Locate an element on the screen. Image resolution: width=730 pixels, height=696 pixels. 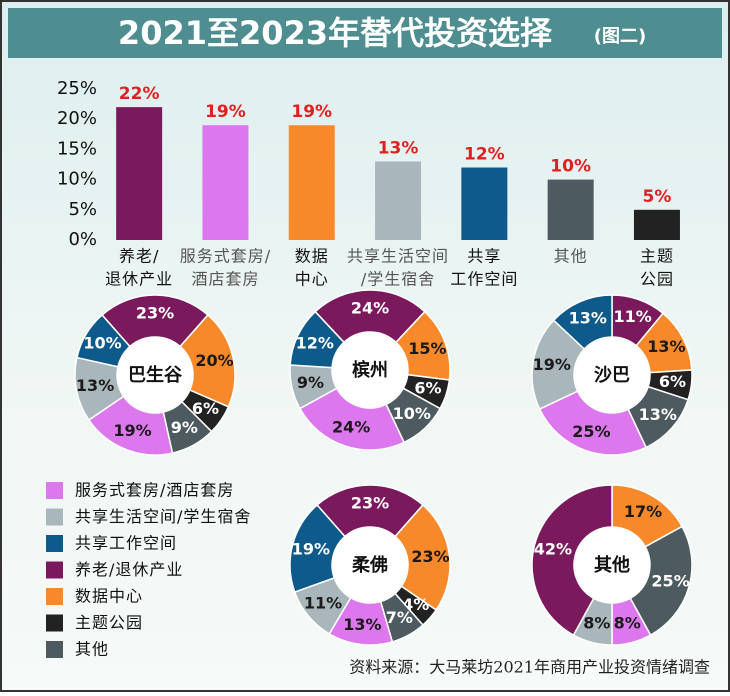
legend-label: 主题公园 is located at coordinates (109, 622).